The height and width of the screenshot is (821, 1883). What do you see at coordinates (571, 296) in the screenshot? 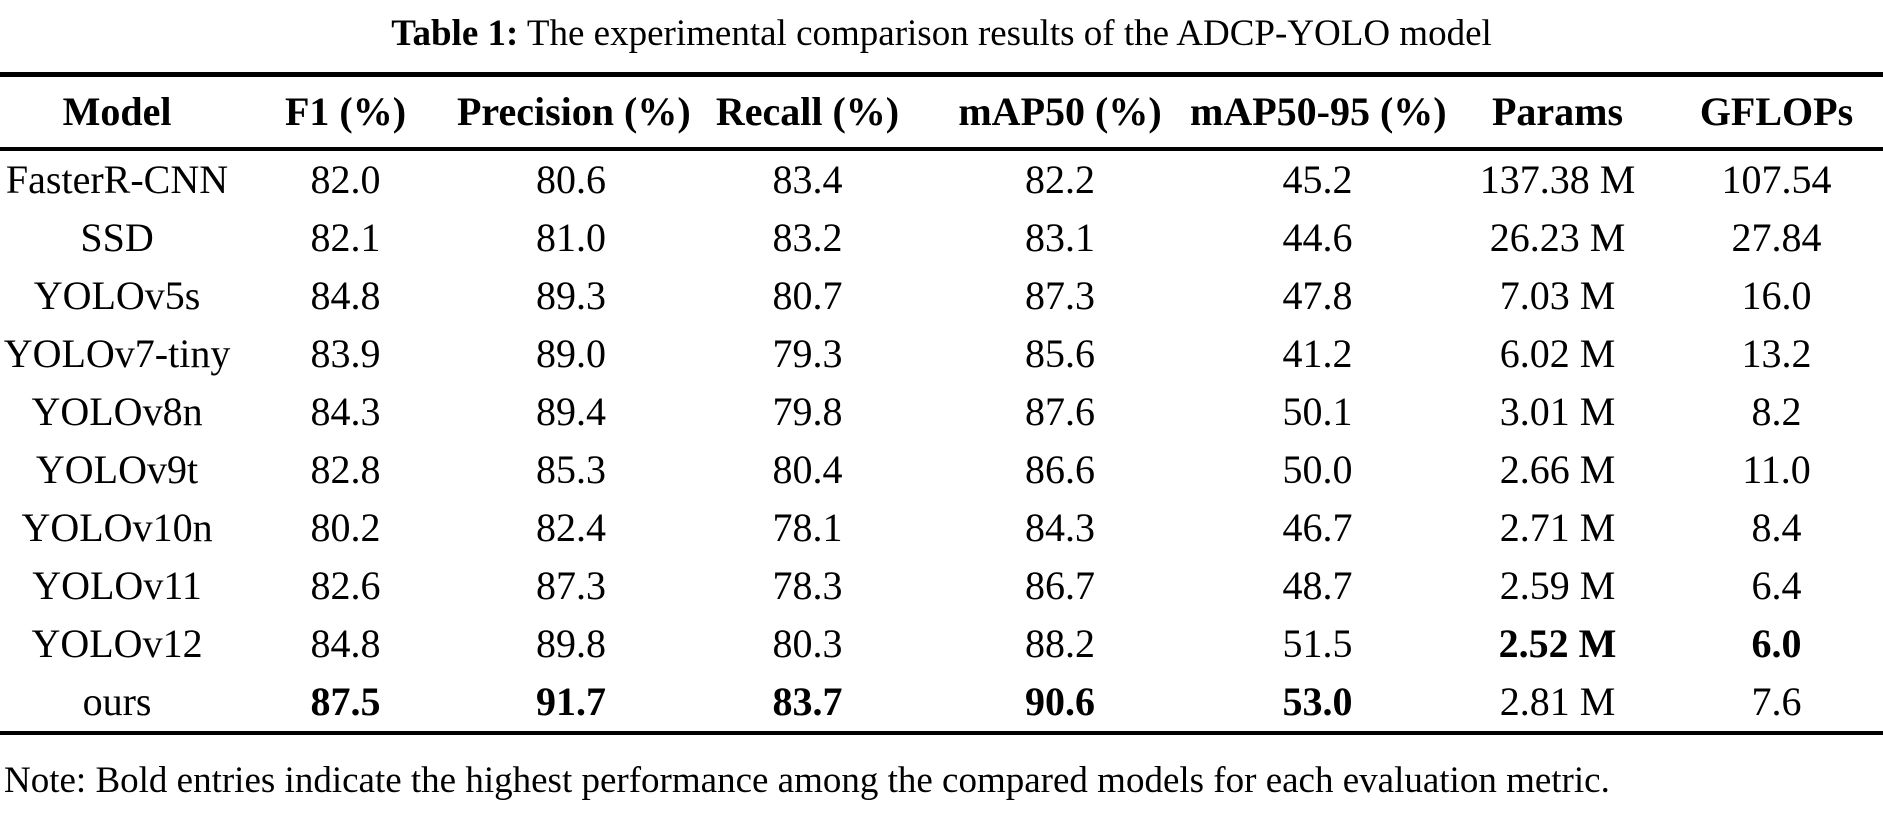
I see `cell-precision: 89.3` at bounding box center [571, 296].